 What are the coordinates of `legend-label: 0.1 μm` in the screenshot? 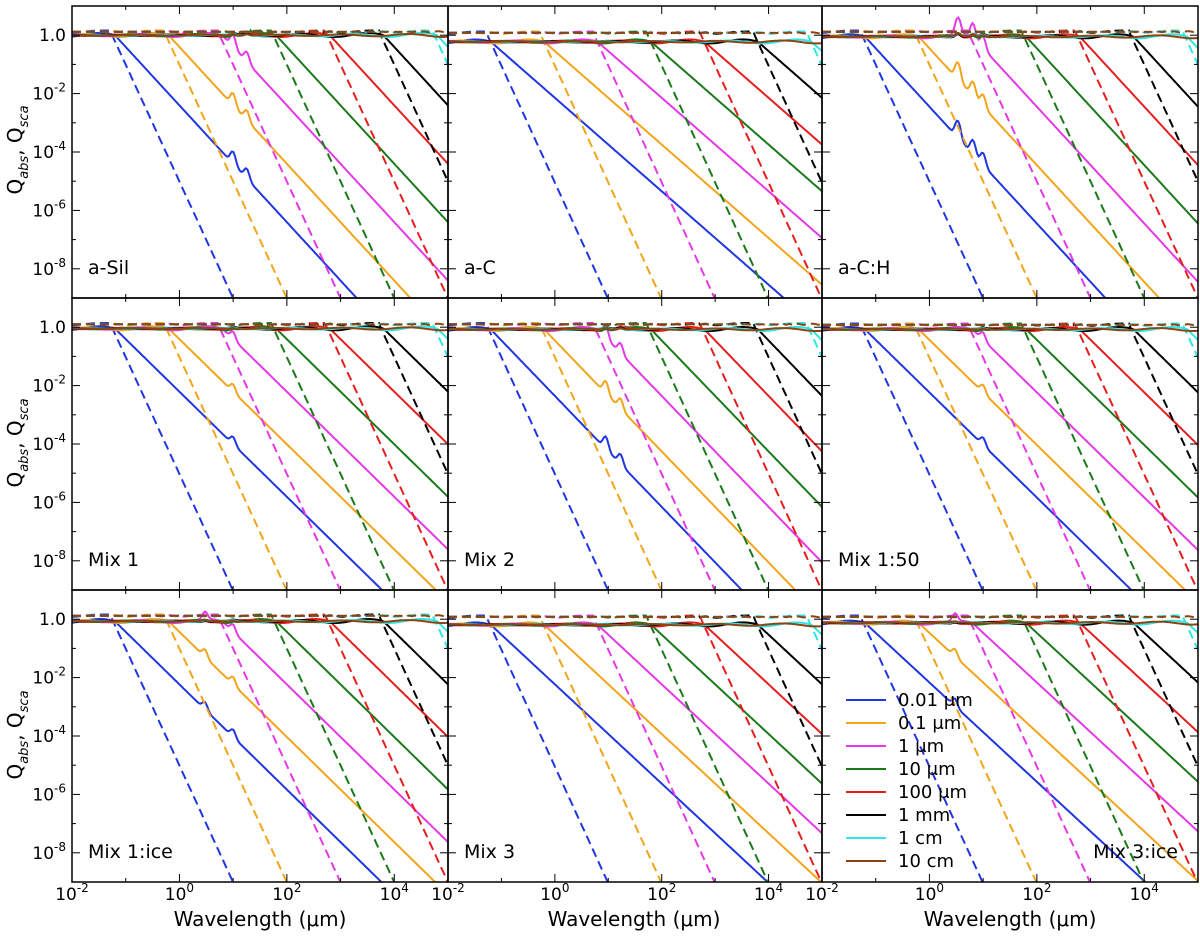 It's located at (929, 723).